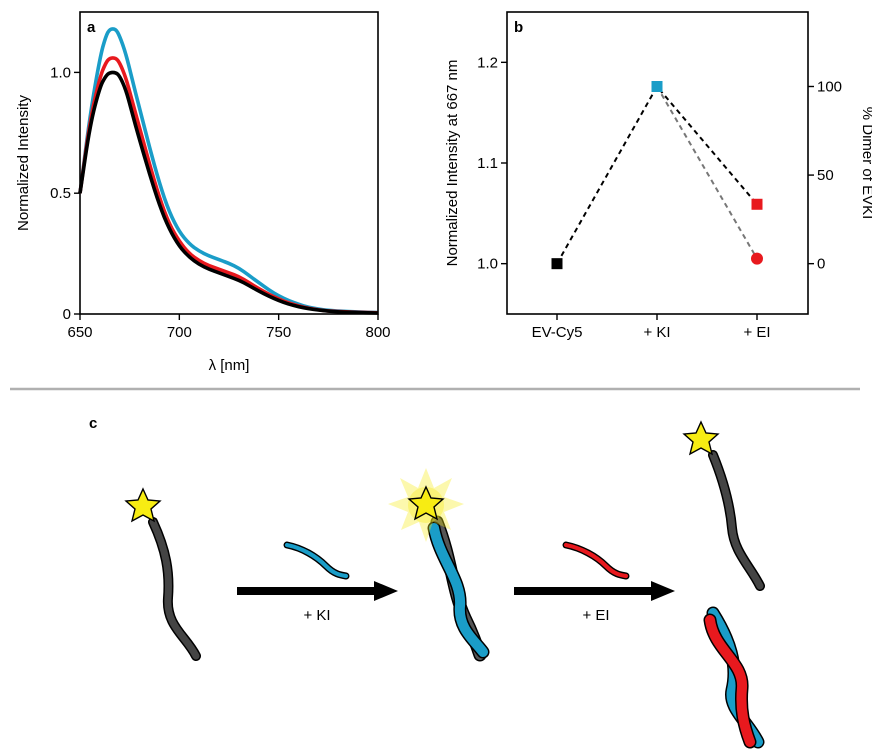 The image size is (872, 750). Describe the element at coordinates (229, 327) in the screenshot. I see `panel-a-x-ticks: 650 700 750 800` at that location.